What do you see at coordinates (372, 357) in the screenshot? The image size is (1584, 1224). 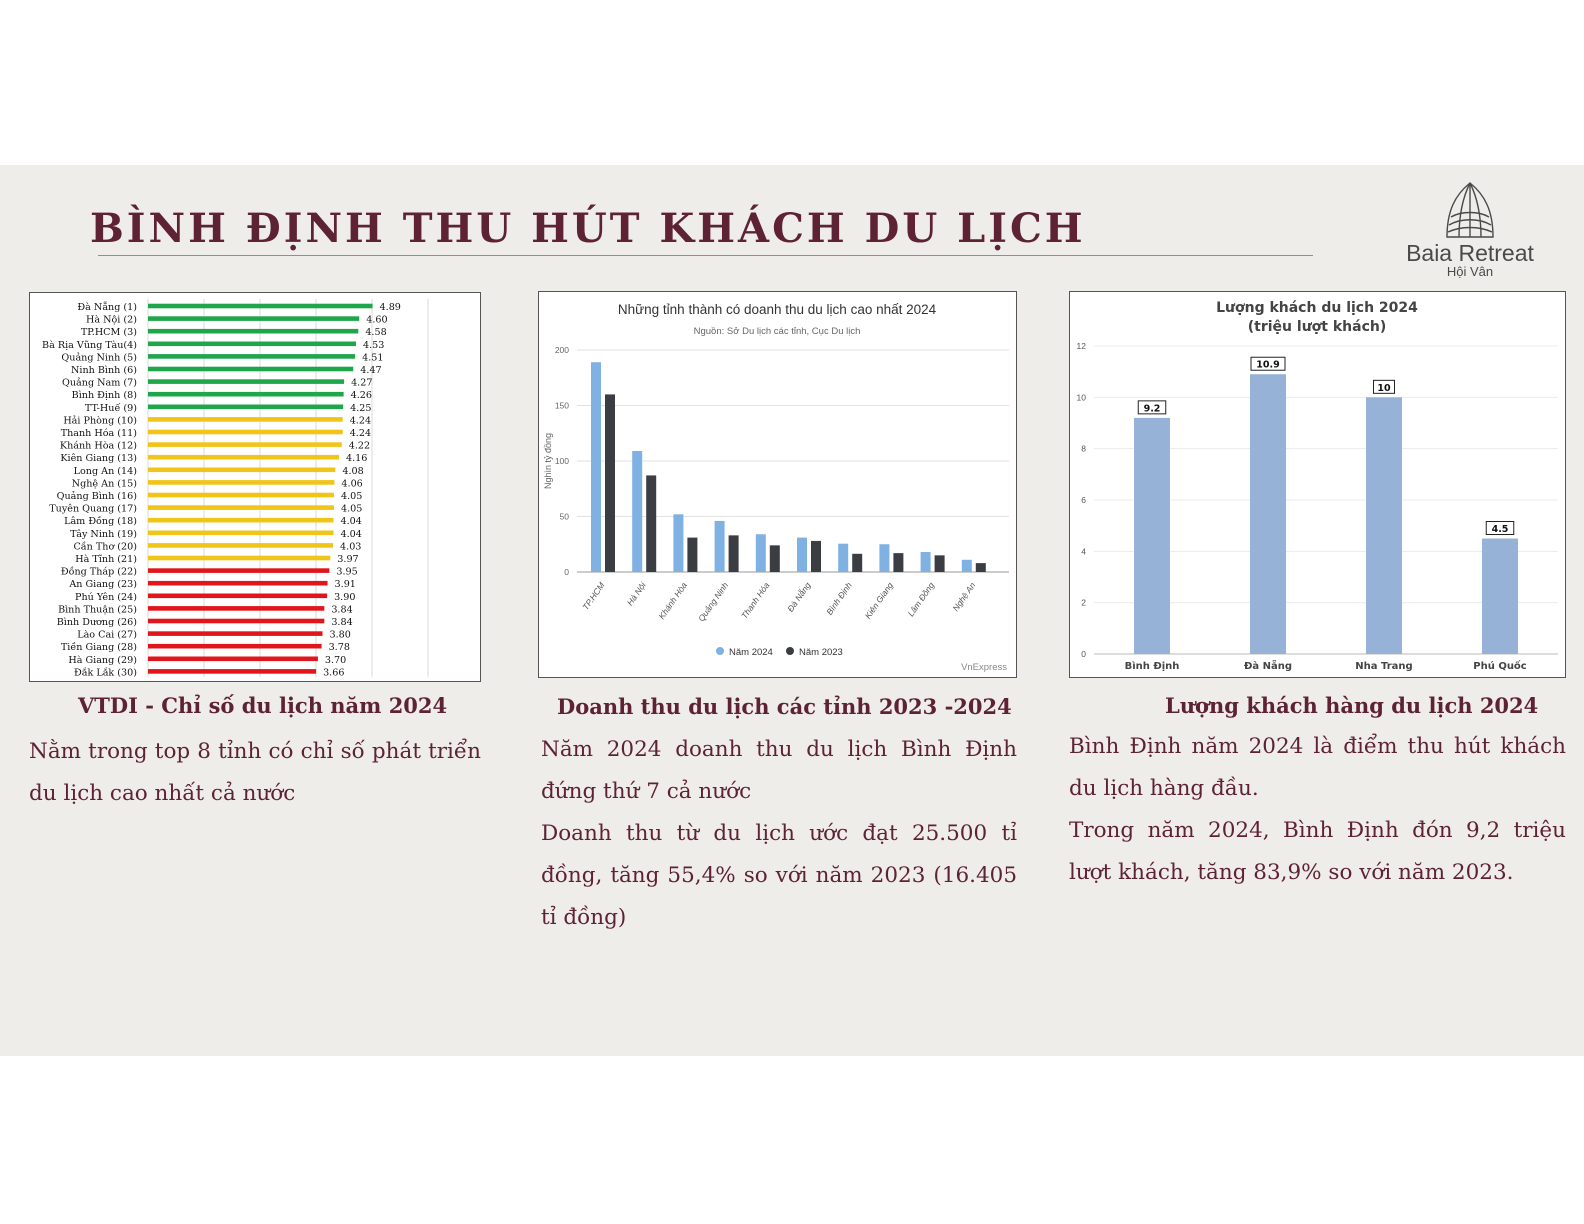 I see `vtdi-value-label: 4.51` at bounding box center [372, 357].